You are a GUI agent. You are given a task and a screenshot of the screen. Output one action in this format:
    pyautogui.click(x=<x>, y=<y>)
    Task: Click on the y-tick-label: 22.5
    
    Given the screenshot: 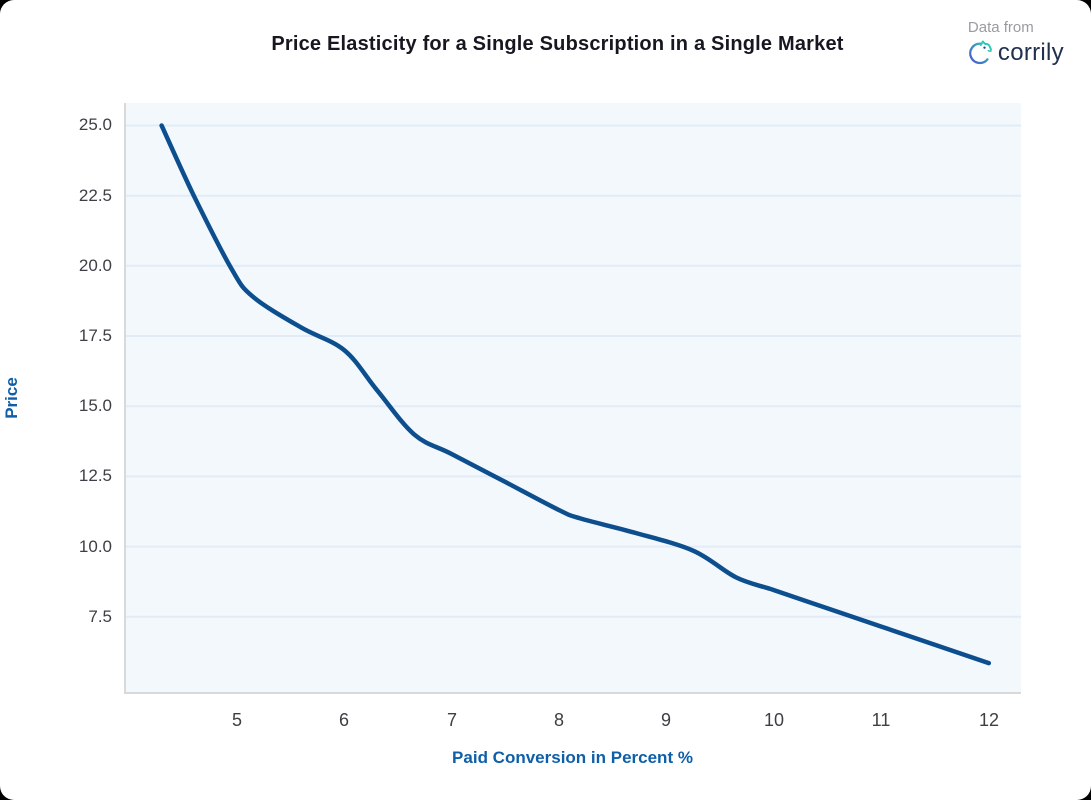 What is the action you would take?
    pyautogui.click(x=95, y=195)
    